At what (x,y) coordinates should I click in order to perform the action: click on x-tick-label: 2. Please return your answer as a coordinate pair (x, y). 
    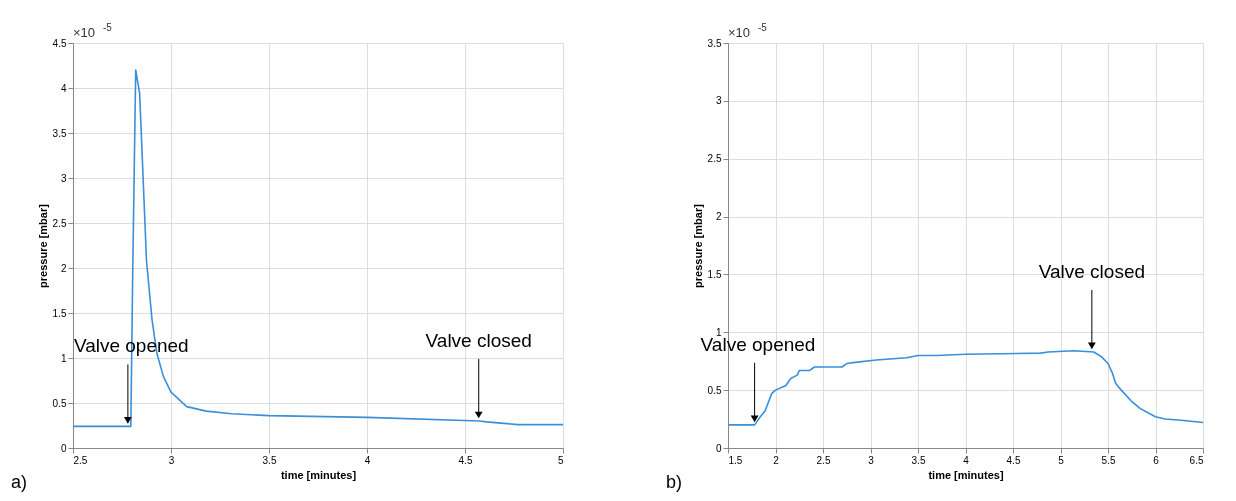
    Looking at the image, I should click on (776, 460).